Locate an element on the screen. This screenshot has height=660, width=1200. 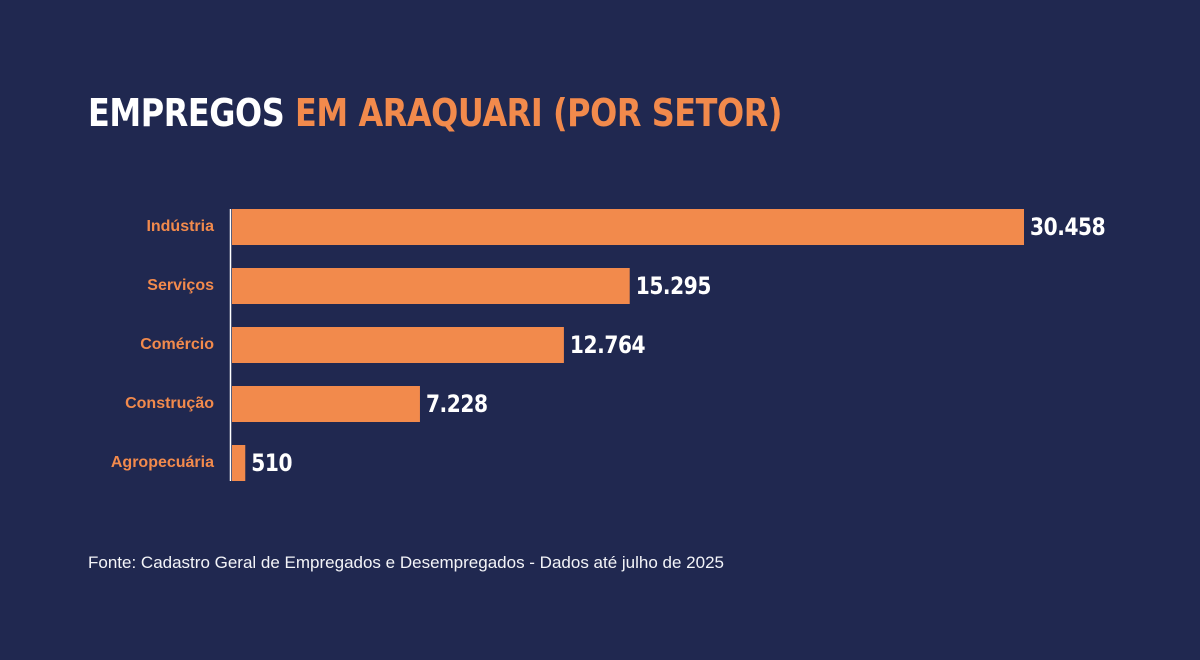
chart-title: EMPREGOS EM ARAQUARI (POR SETOR) is located at coordinates (435, 113).